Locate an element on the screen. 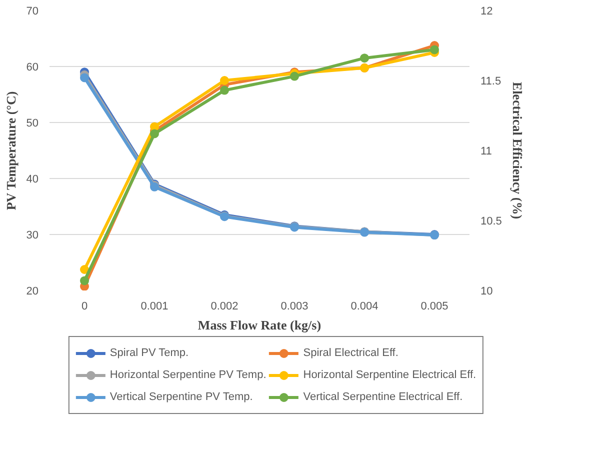  y2-tick-label: 11 is located at coordinates (486, 152).